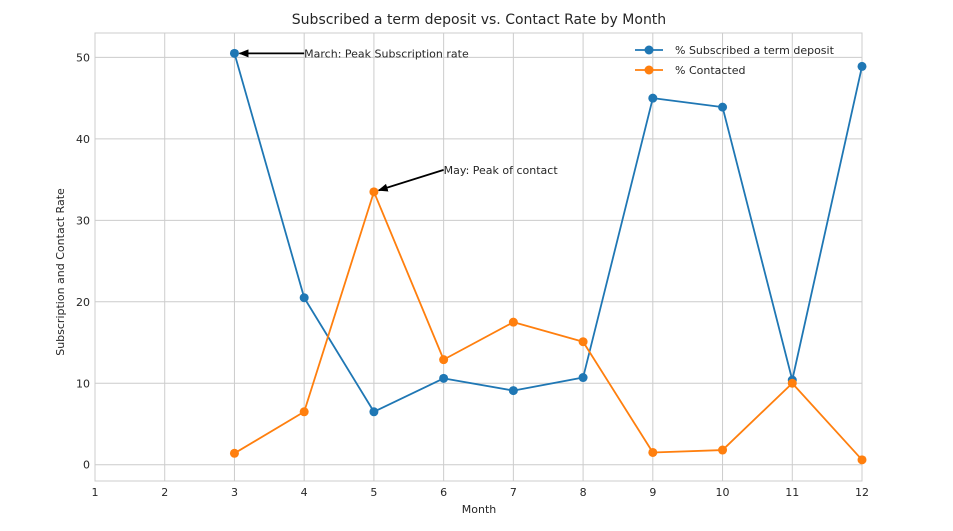 The height and width of the screenshot is (531, 953). What do you see at coordinates (164, 492) in the screenshot?
I see `x-tick-label: 2` at bounding box center [164, 492].